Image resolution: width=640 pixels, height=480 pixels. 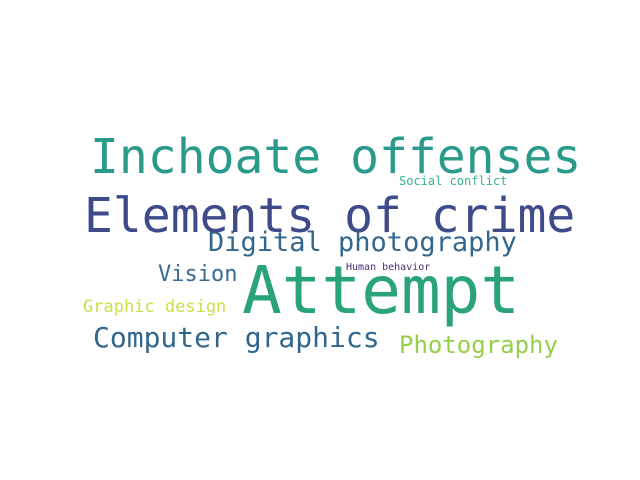 What do you see at coordinates (336, 157) in the screenshot?
I see `word-inchoate-offenses: Inchoate offenses` at bounding box center [336, 157].